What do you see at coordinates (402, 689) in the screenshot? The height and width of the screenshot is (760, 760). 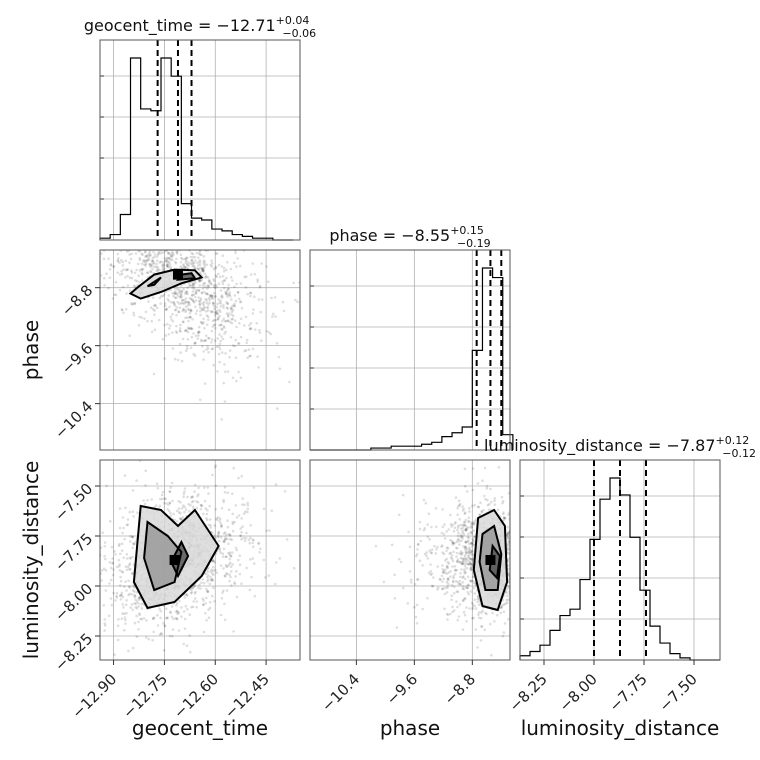 I see `xtick-label-phase-1: −9.6` at bounding box center [402, 689].